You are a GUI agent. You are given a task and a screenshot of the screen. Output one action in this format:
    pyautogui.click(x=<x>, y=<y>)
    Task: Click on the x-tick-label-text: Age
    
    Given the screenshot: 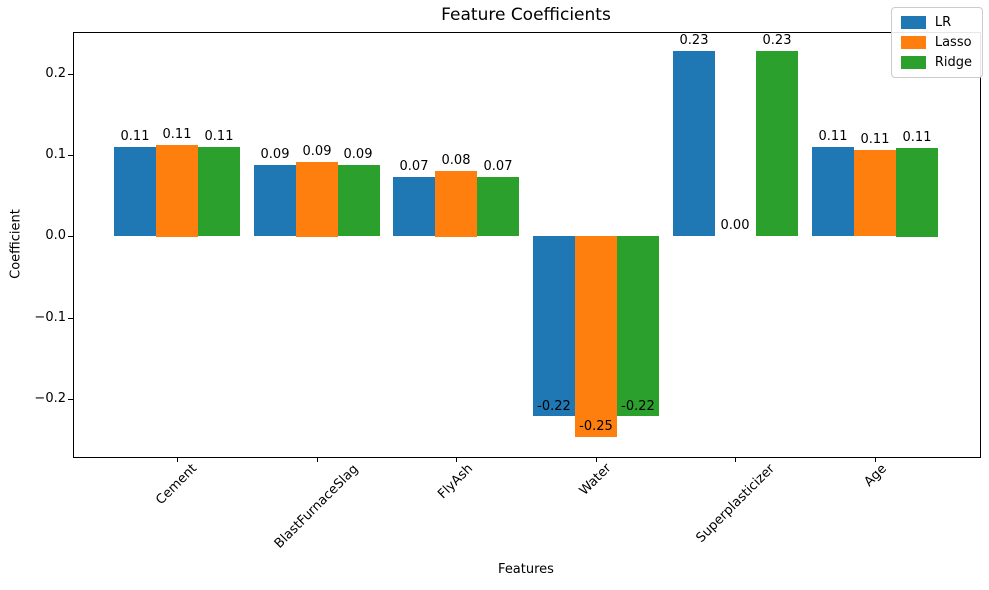 What is the action you would take?
    pyautogui.click(x=875, y=475)
    